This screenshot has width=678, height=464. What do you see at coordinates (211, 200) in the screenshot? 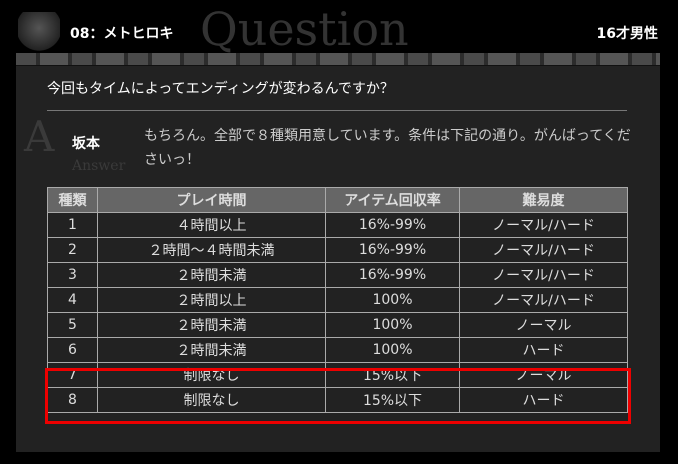
I see `header-cell: プレイ時間` at bounding box center [211, 200].